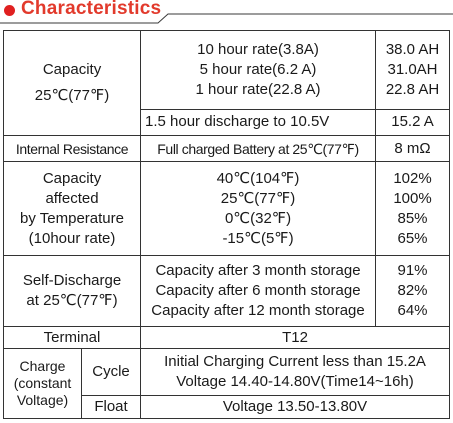 This screenshot has width=453, height=423. I want to click on storage-value: 64%, so click(412, 311).